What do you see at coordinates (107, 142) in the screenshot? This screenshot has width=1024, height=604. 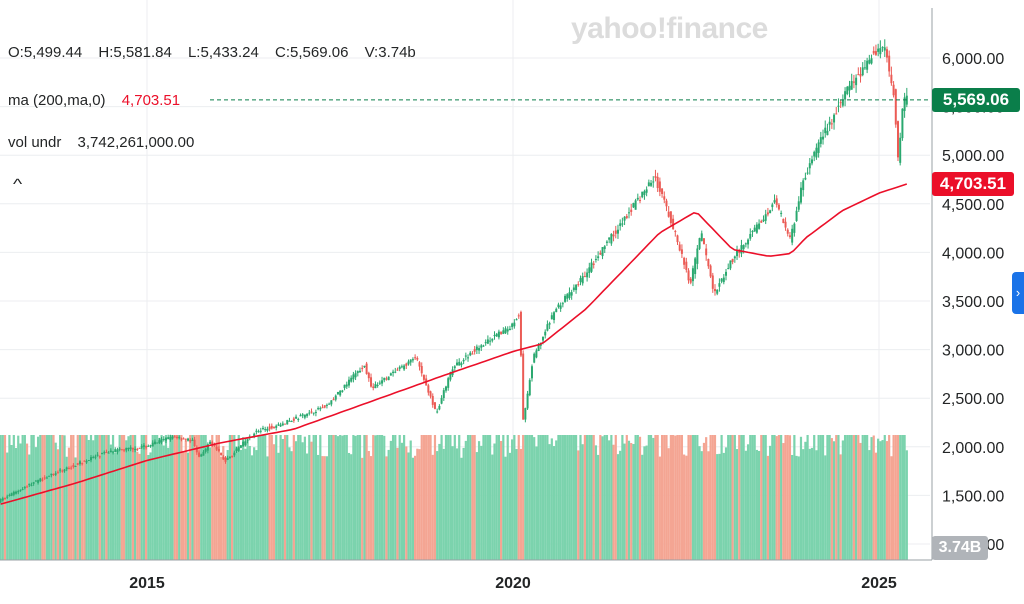 I see `vol-legend: vol undr 3,742,261,000.00` at bounding box center [107, 142].